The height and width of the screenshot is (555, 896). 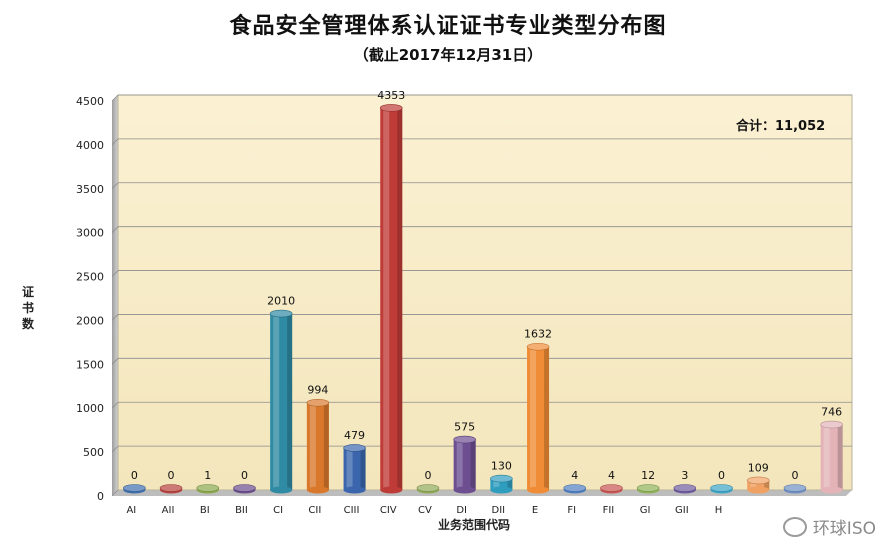 I want to click on data-label: 575, so click(x=464, y=427).